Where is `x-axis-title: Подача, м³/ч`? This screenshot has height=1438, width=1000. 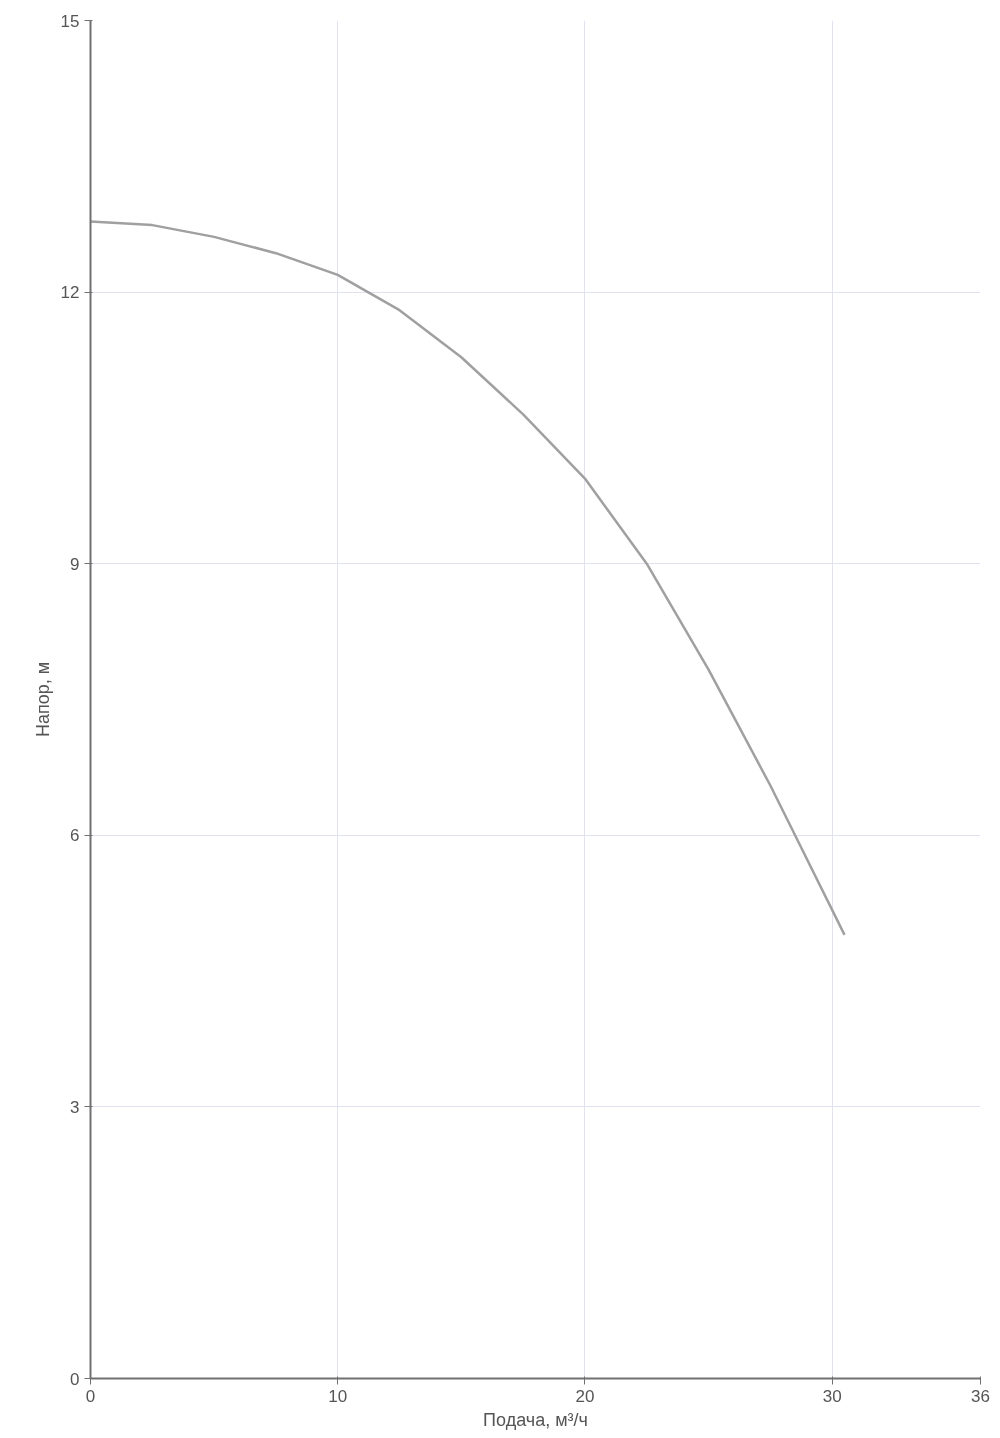
x-axis-title: Подача, м³/ч is located at coordinates (535, 1419).